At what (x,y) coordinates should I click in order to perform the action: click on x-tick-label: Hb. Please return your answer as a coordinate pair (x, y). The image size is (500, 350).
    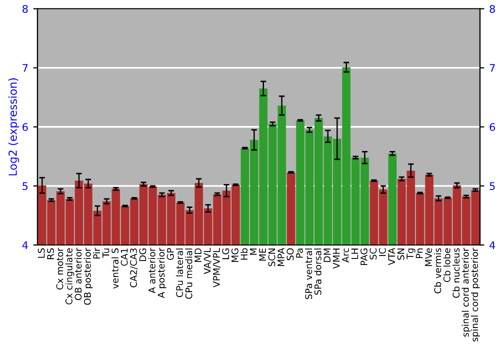
    Looking at the image, I should click on (244, 254).